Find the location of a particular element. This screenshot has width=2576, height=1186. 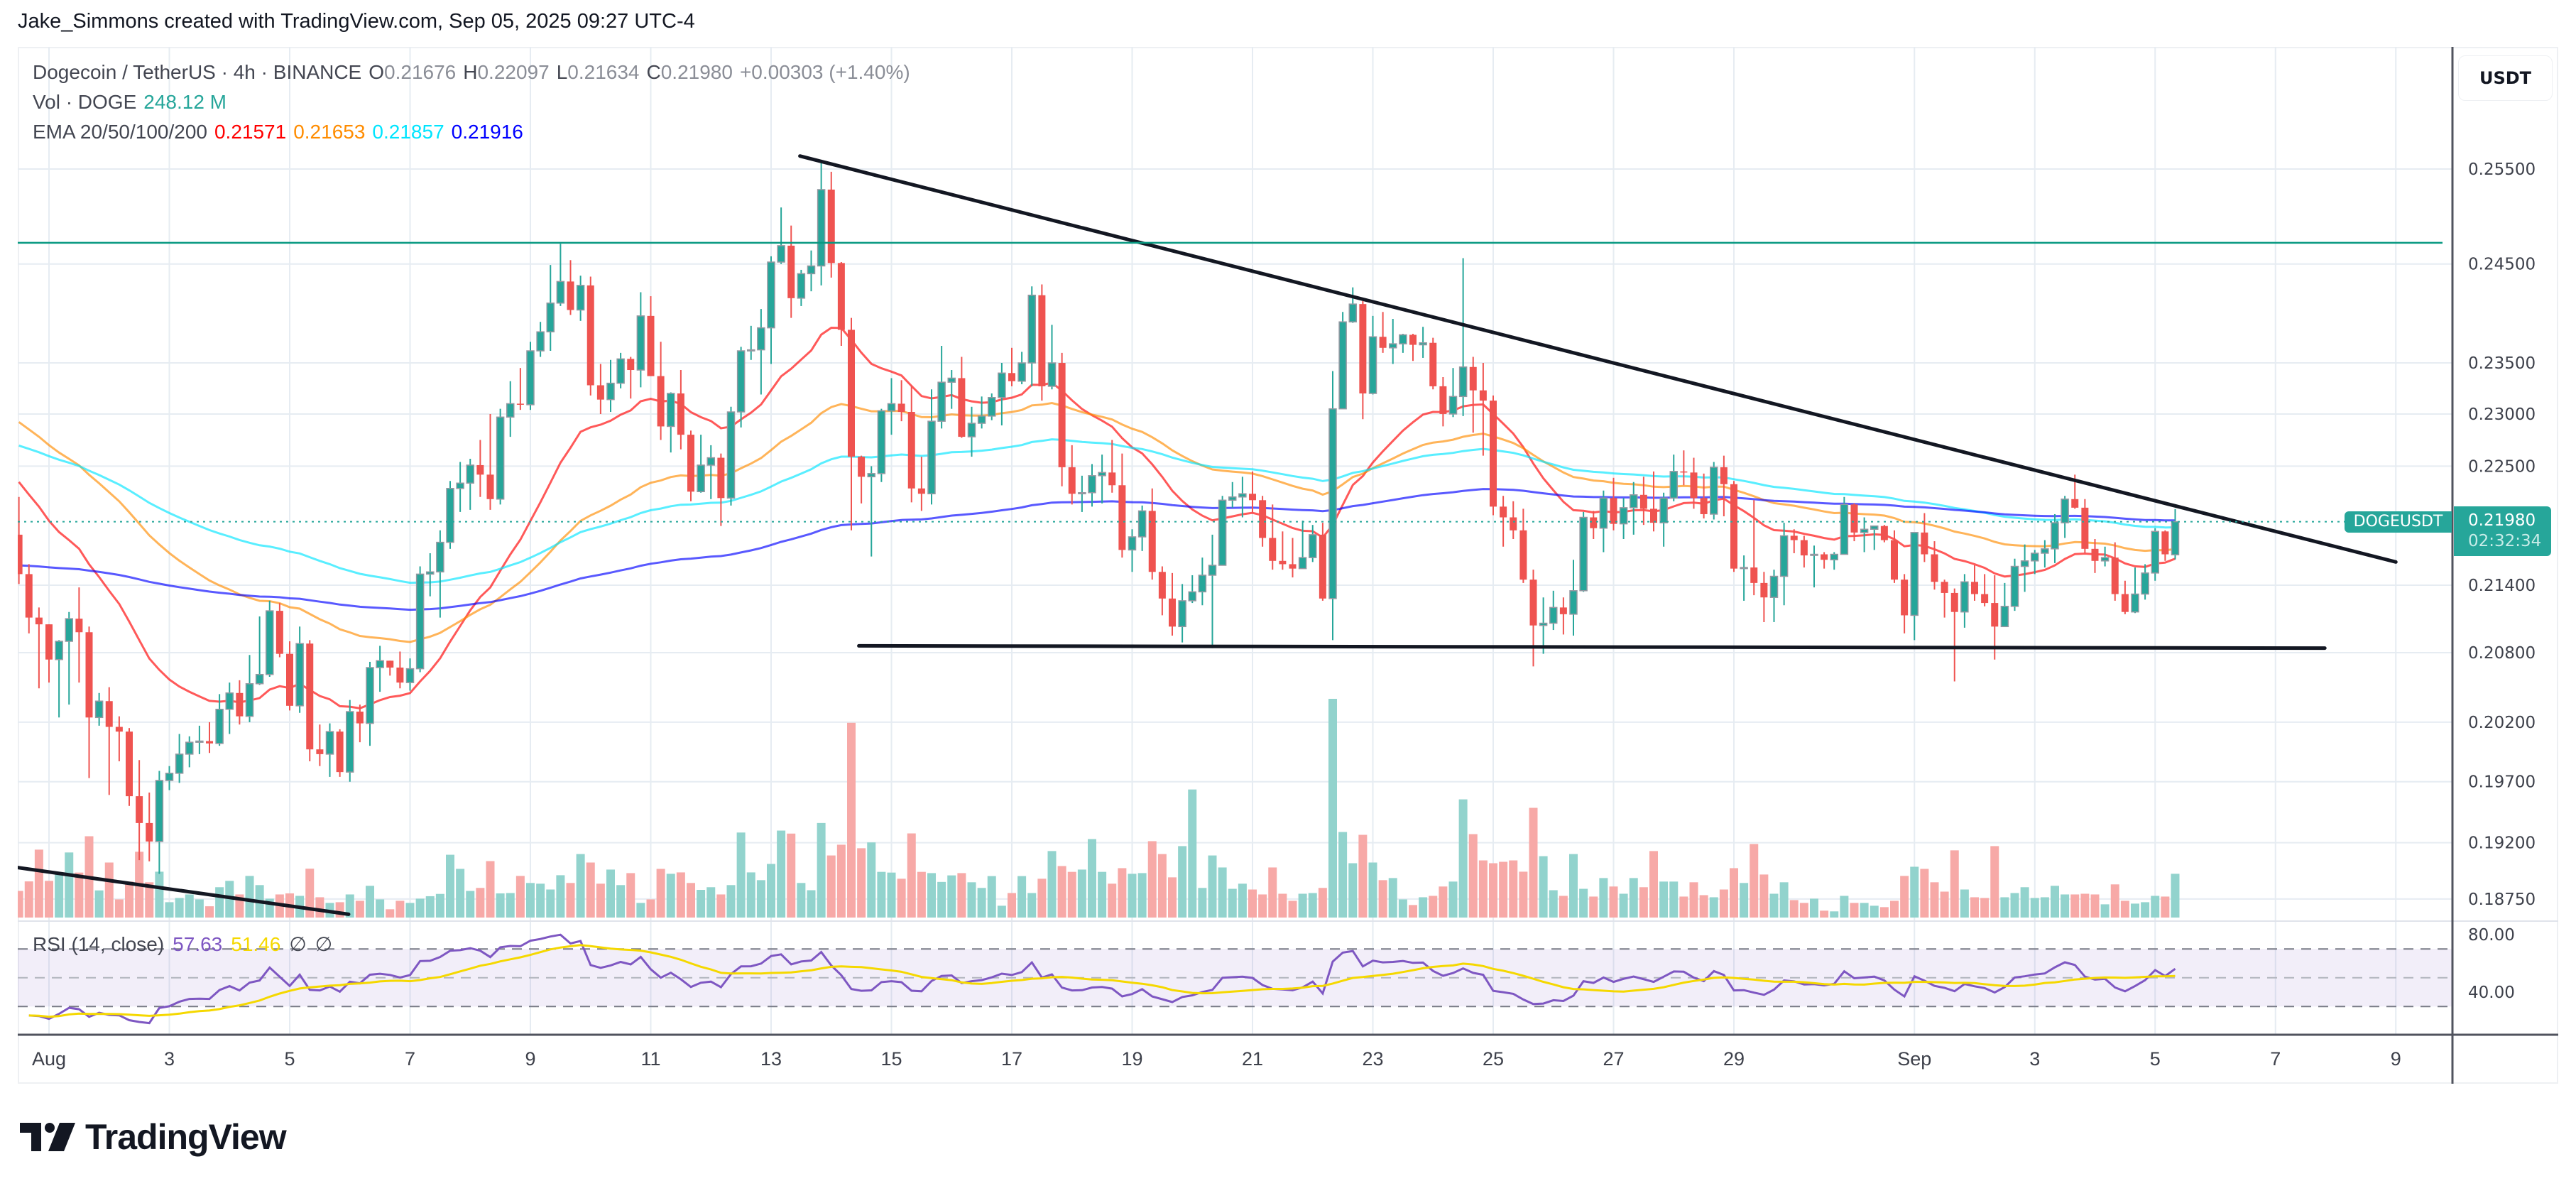

legend-volume: Vol · DOGE 248.12 M is located at coordinates (133, 102).